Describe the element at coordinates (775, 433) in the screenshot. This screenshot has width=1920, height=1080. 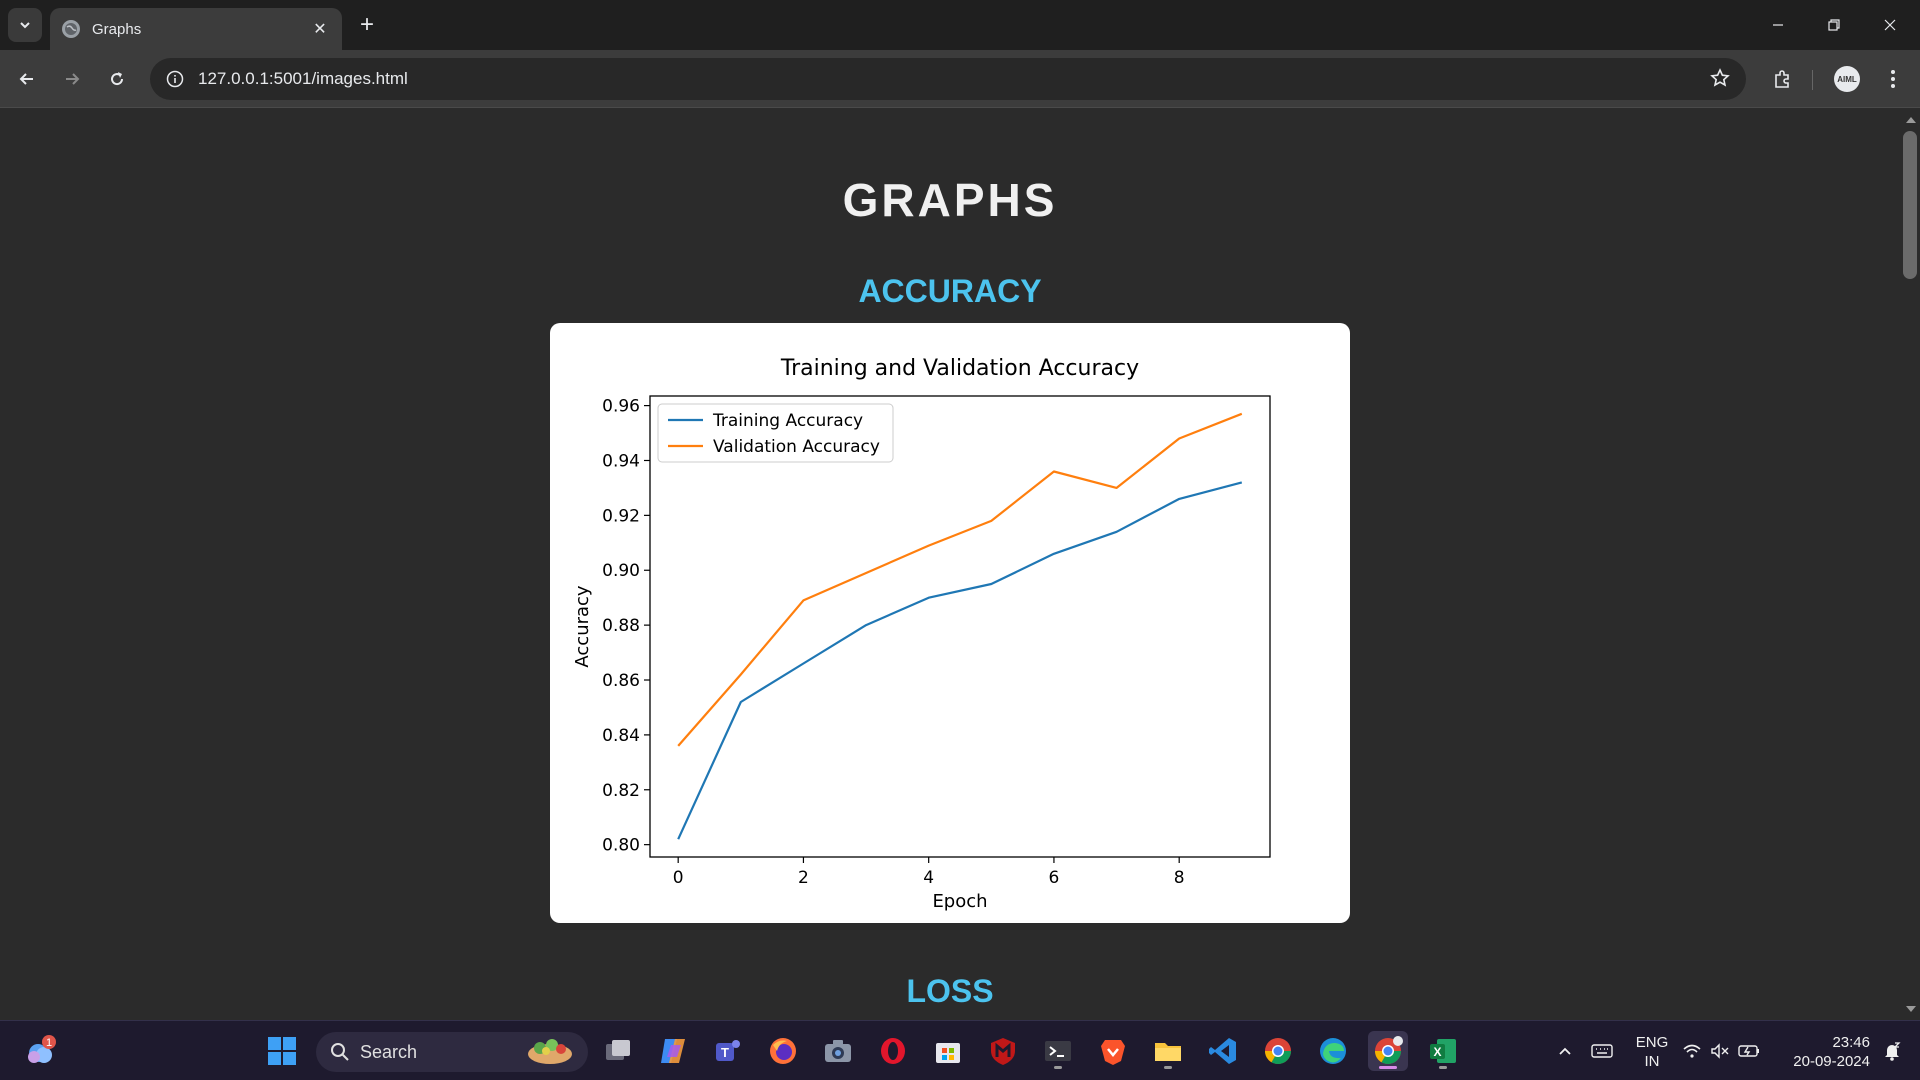
I see `legend-box` at that location.